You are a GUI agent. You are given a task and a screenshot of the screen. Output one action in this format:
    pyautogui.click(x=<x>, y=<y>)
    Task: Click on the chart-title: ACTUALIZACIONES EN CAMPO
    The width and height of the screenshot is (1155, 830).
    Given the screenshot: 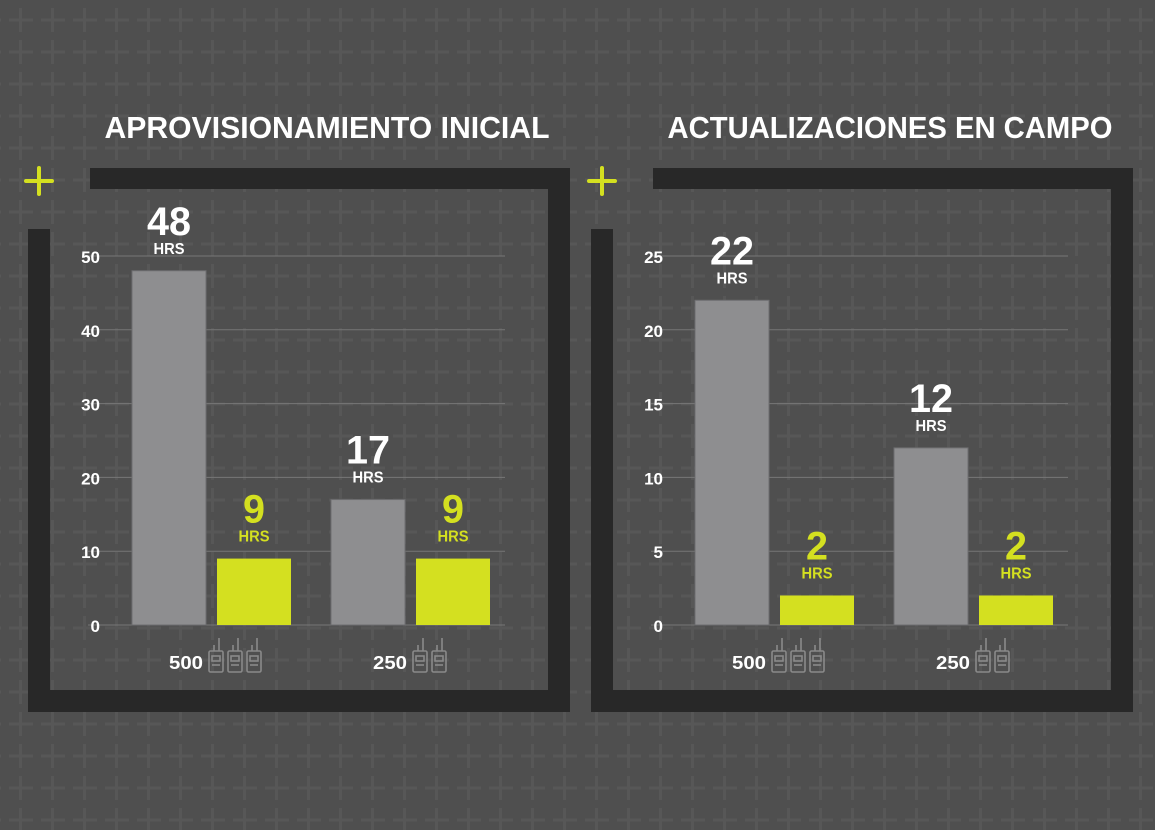 What is the action you would take?
    pyautogui.click(x=890, y=127)
    